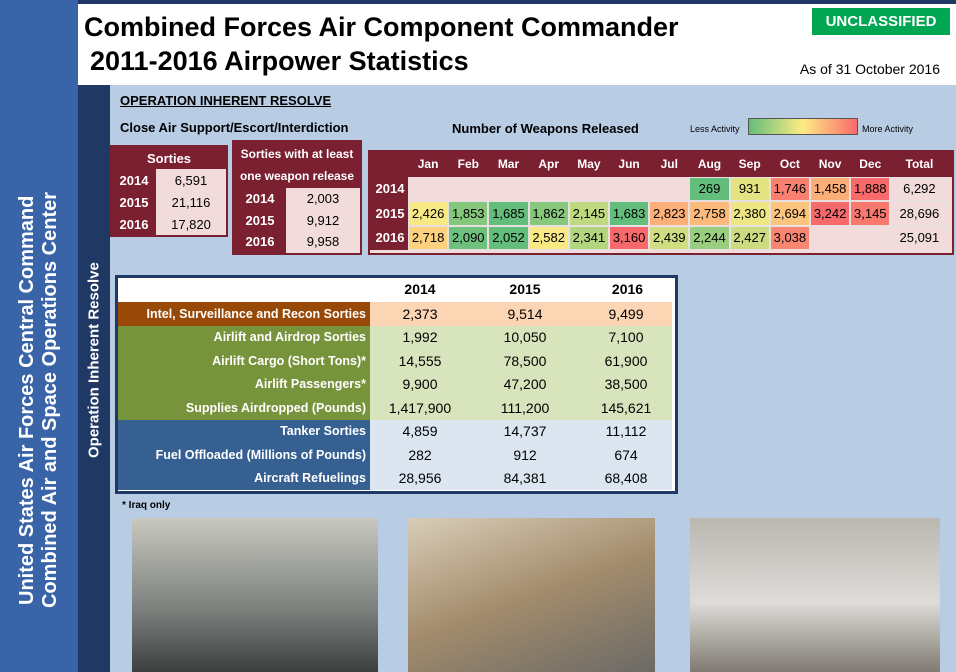 This screenshot has width=956, height=672. I want to click on release-value: 2,003, so click(323, 199).